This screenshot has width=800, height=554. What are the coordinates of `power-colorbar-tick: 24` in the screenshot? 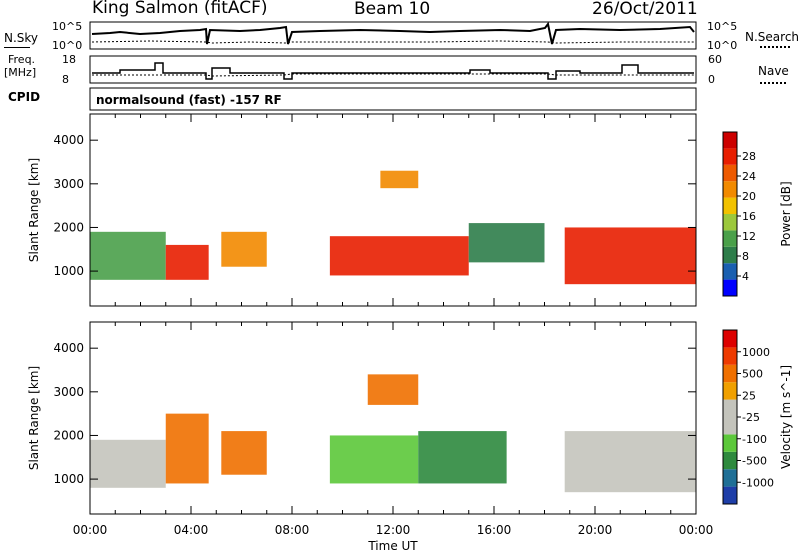 It's located at (749, 176).